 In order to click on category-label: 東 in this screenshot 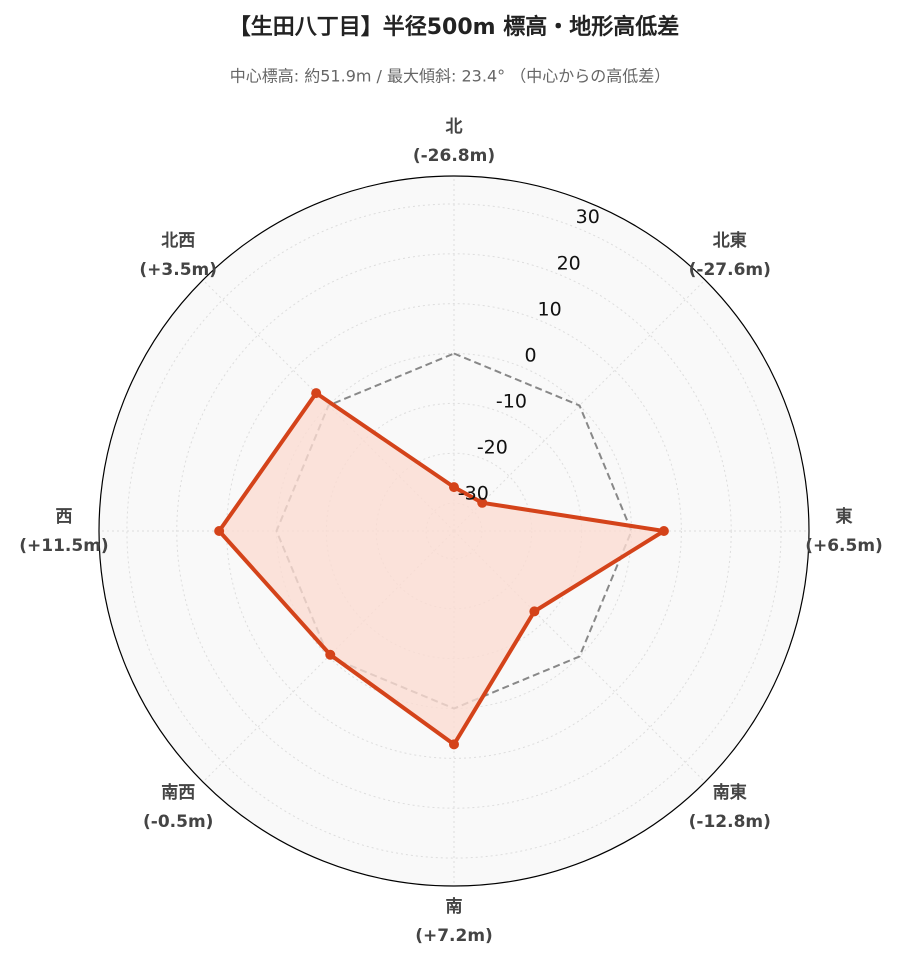, I will do `click(844, 516)`.